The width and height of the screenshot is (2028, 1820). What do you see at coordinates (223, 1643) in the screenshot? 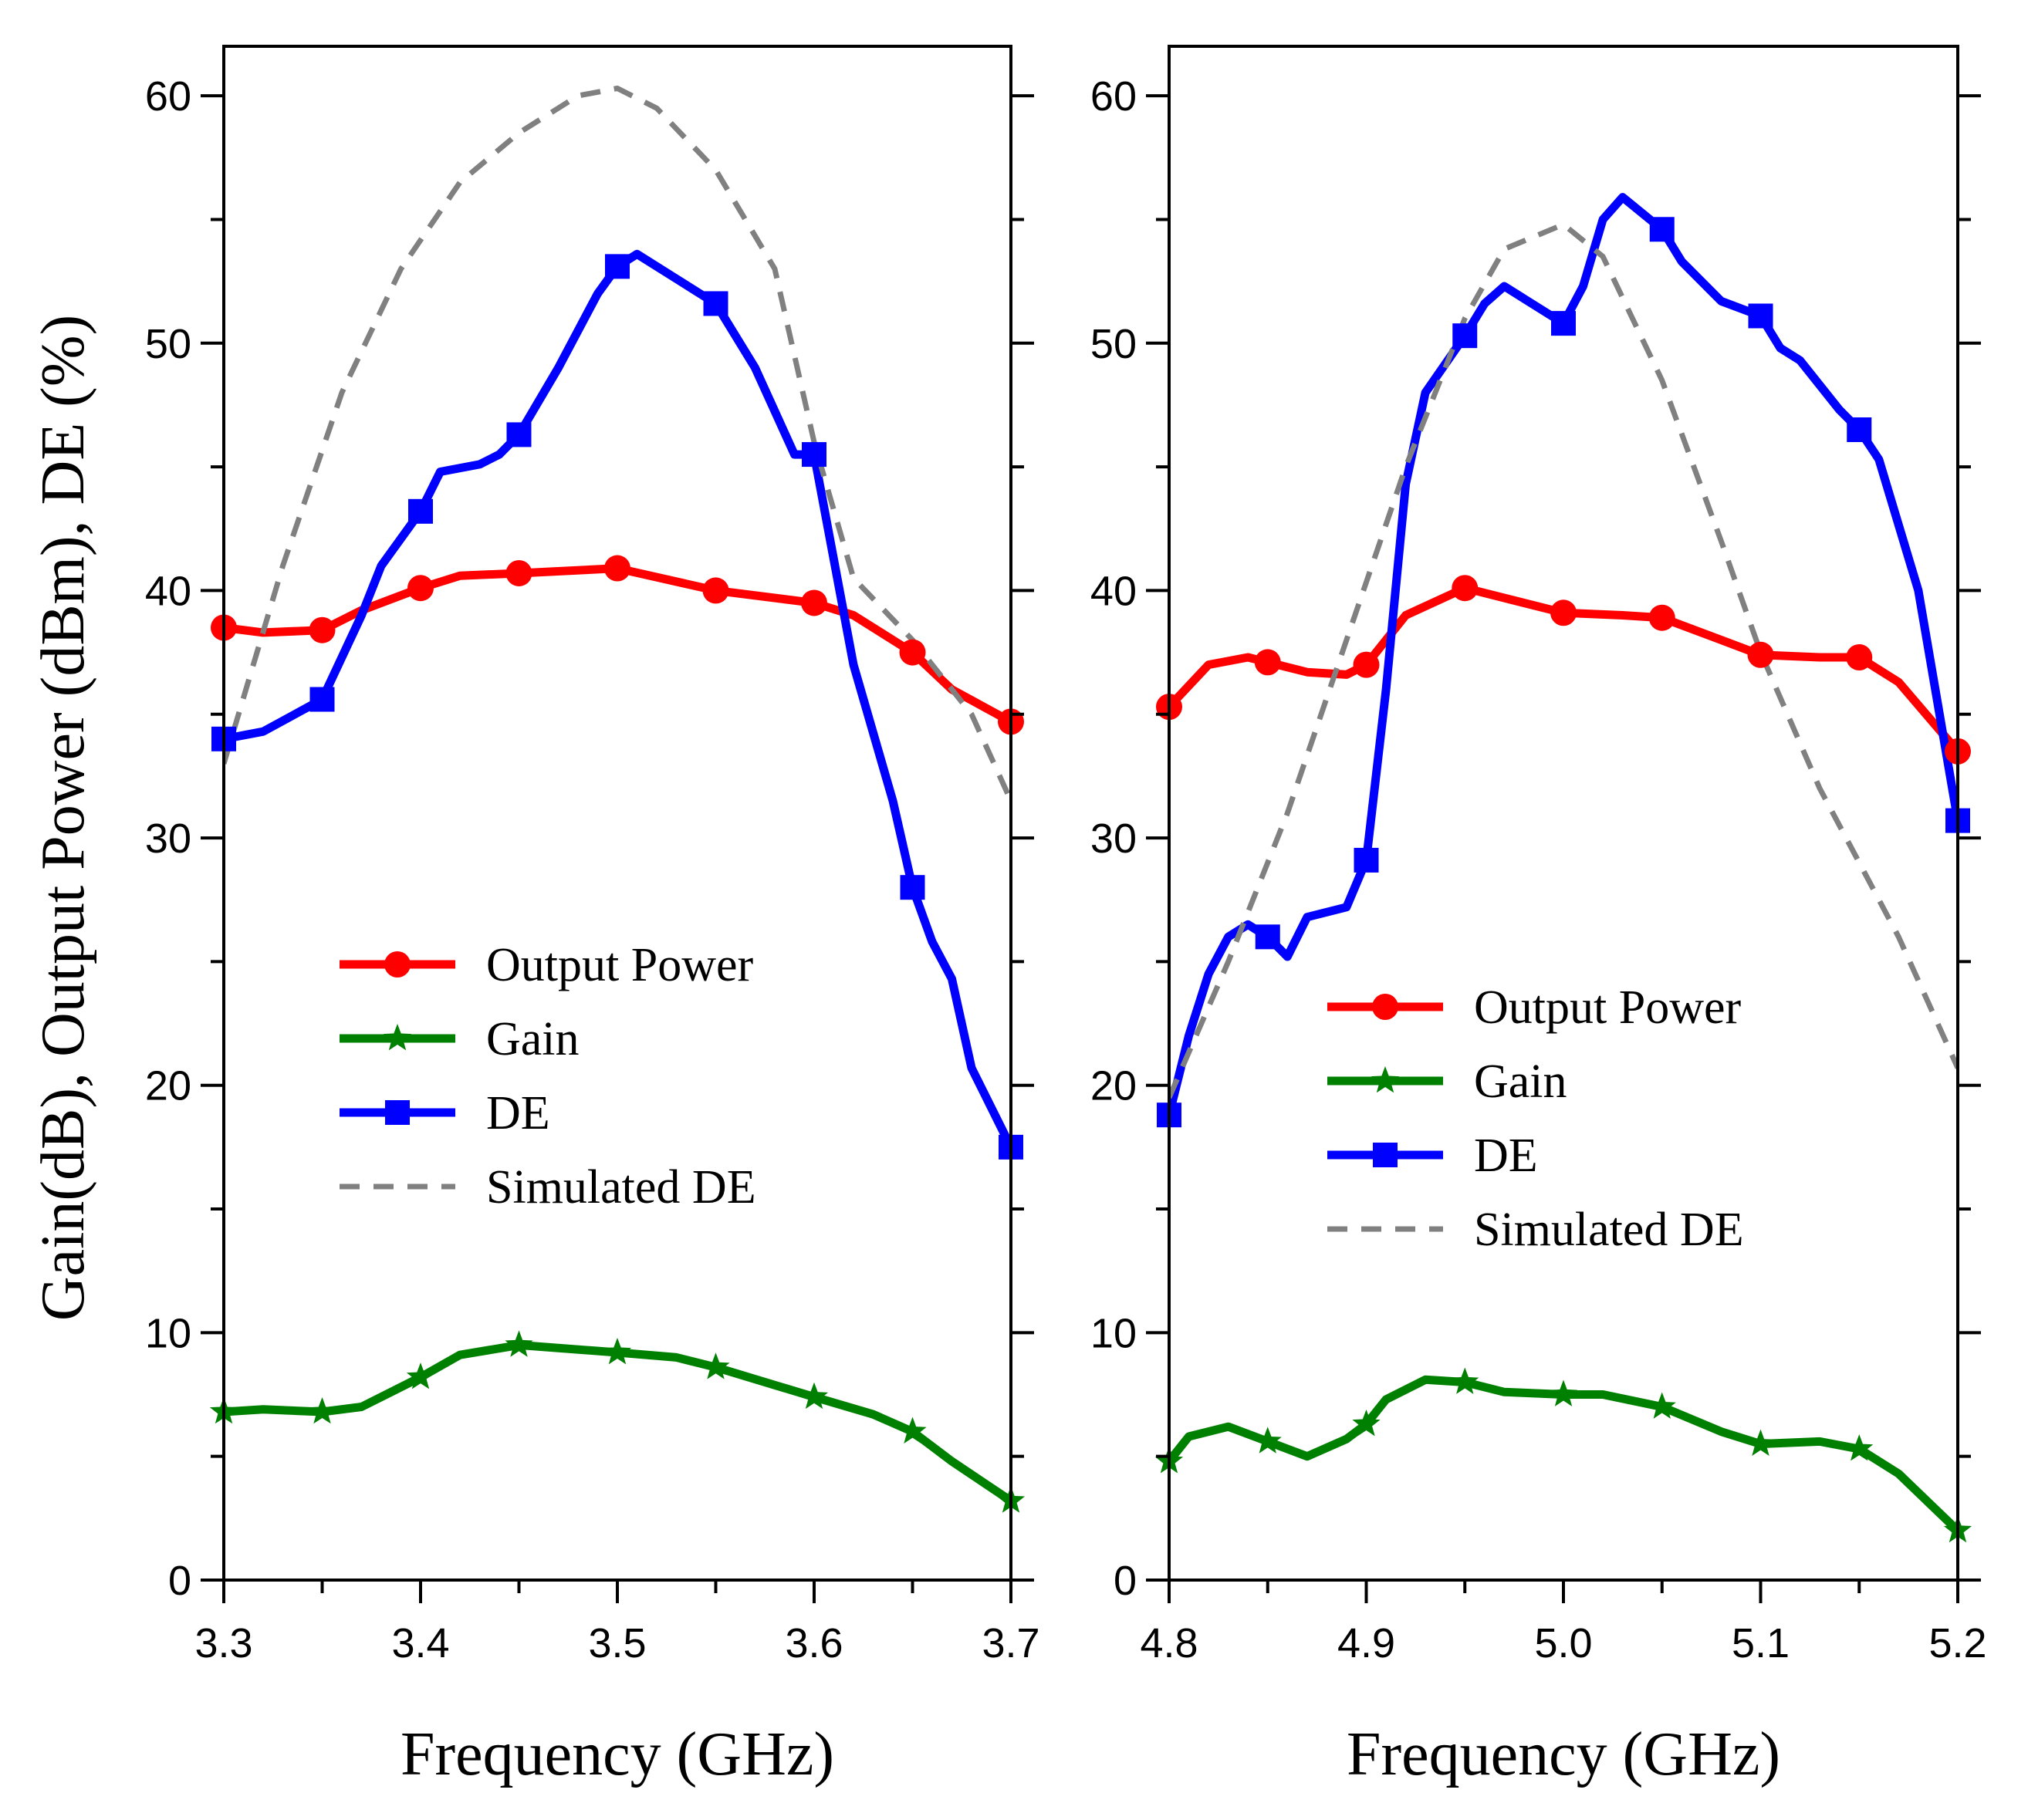
I see `x-tick-label: 3.3` at bounding box center [223, 1643].